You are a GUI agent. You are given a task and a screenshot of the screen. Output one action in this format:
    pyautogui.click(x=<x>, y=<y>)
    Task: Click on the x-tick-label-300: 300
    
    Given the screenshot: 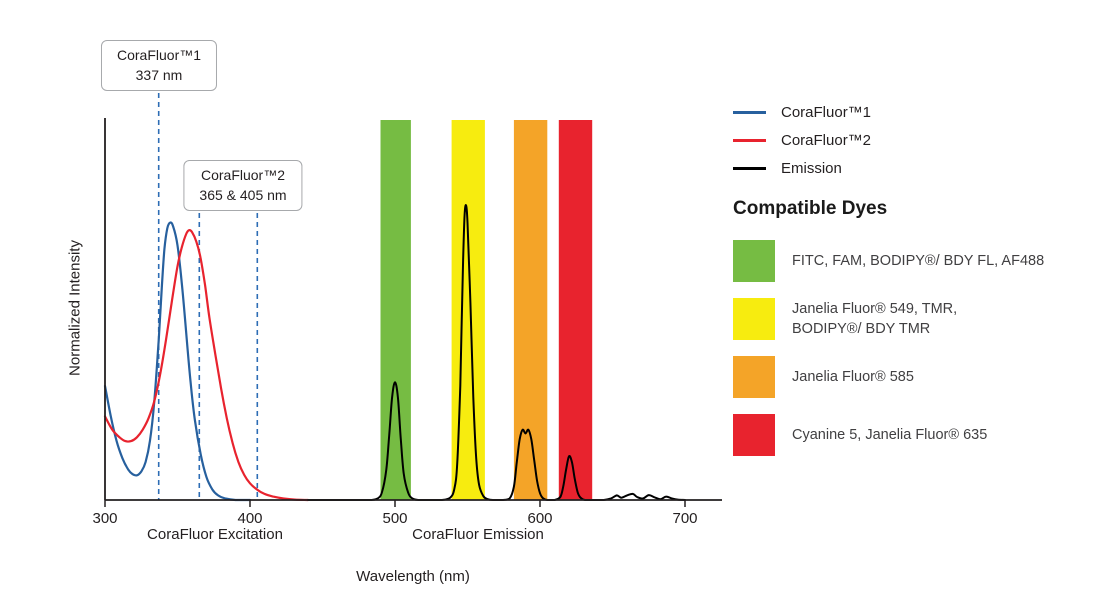 What is the action you would take?
    pyautogui.click(x=104, y=518)
    